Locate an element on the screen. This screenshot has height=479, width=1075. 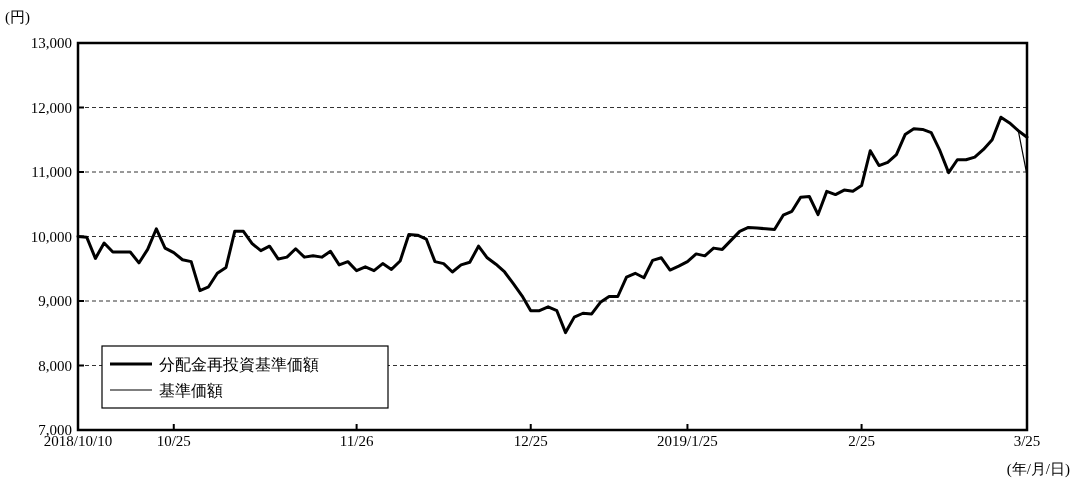
y-tick-label: 13,000 is located at coordinates (51, 43).